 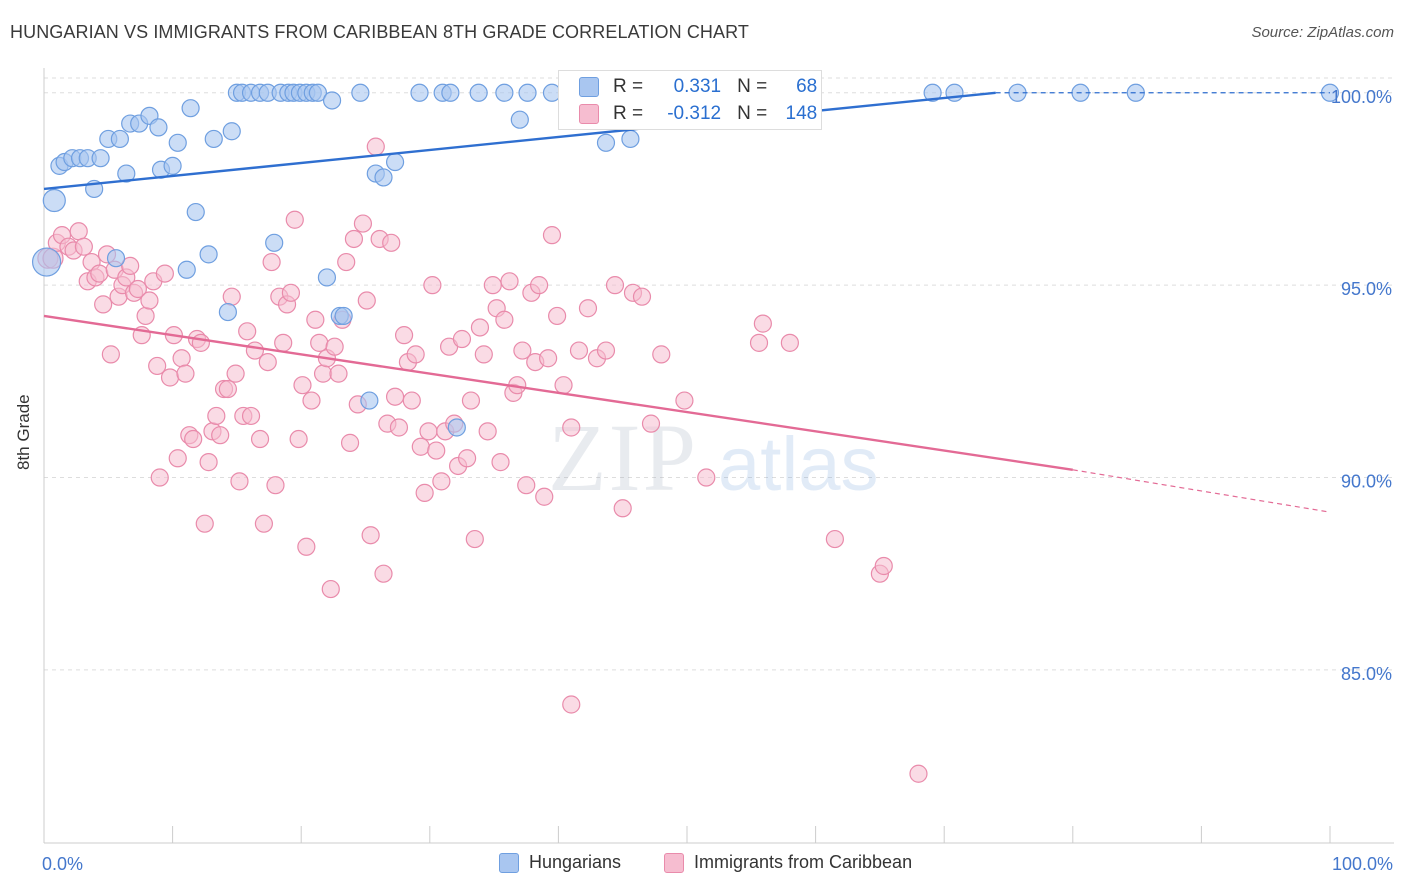 I want to click on legend-label-hungarians: Hungarians, so click(x=575, y=862).